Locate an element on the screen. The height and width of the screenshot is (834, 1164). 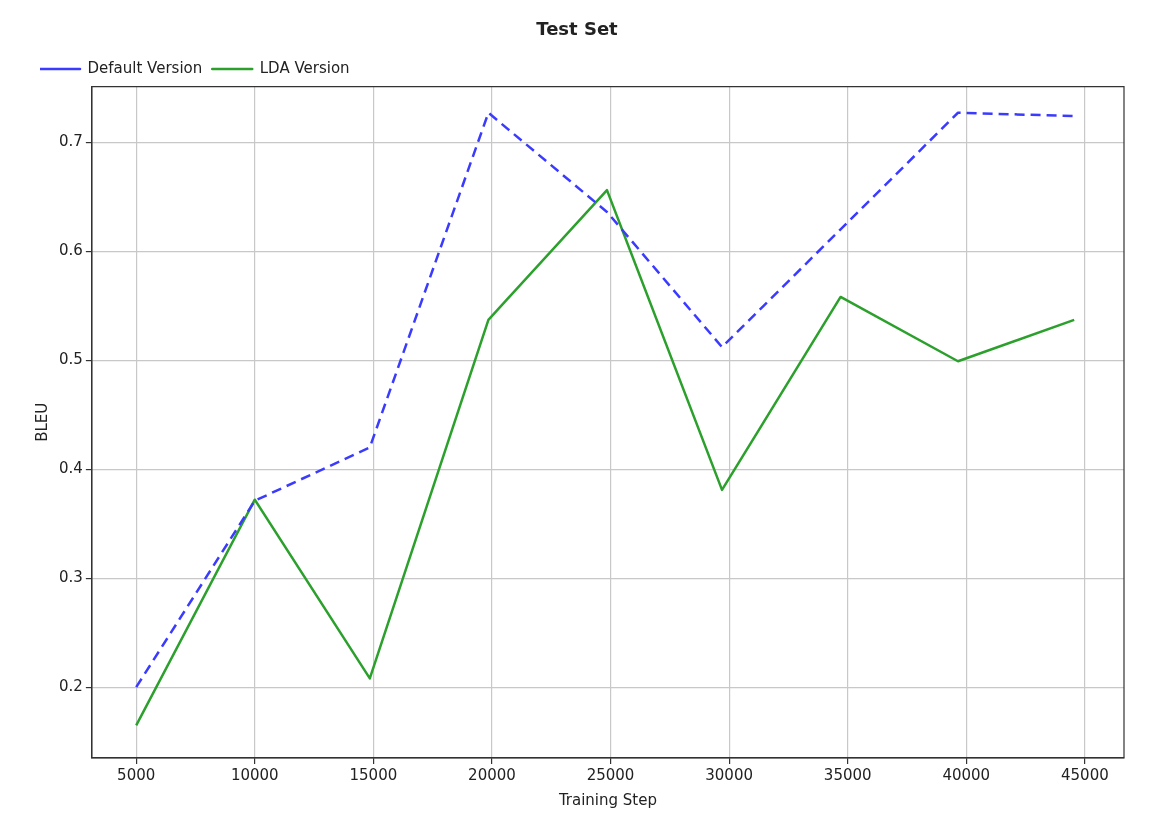
y-tick-label: 0.4 is located at coordinates (71, 468).